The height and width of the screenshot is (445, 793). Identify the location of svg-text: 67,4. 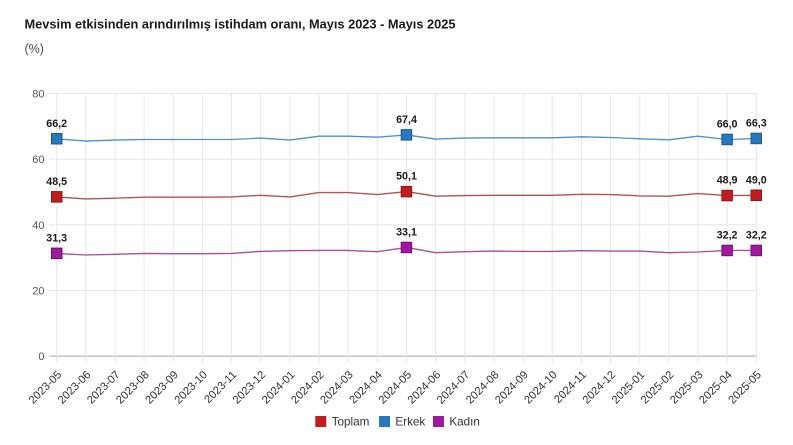
(406, 120).